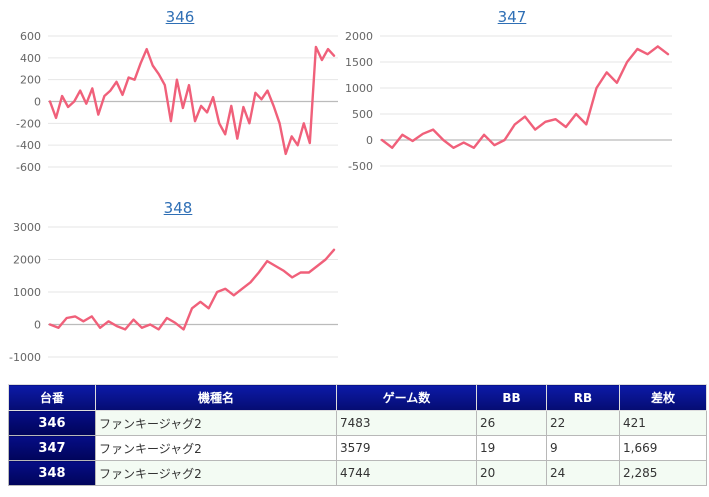  I want to click on game-count-cell: 4744, so click(406, 473).